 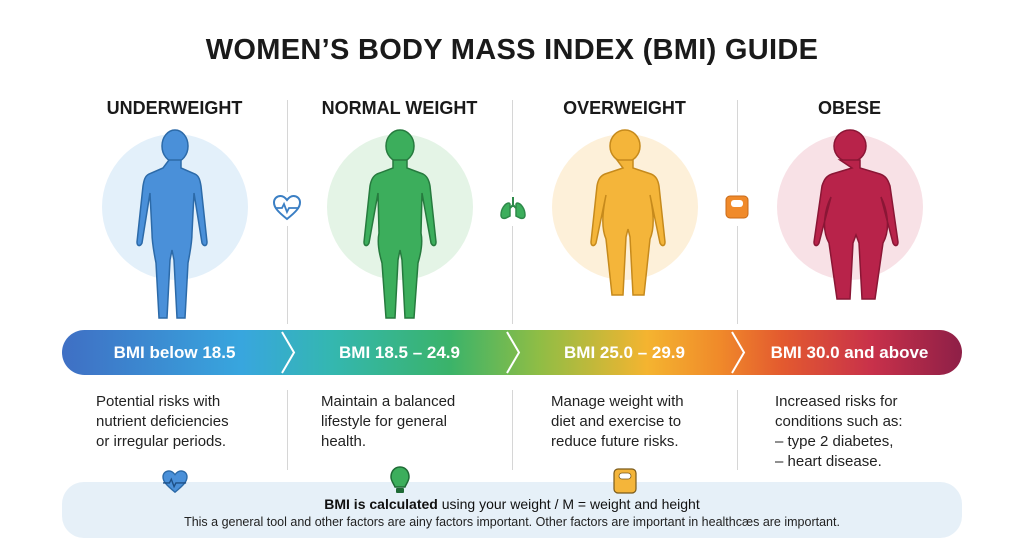 What do you see at coordinates (849, 352) in the screenshot?
I see `range-obese: BMI 30.0 and above` at bounding box center [849, 352].